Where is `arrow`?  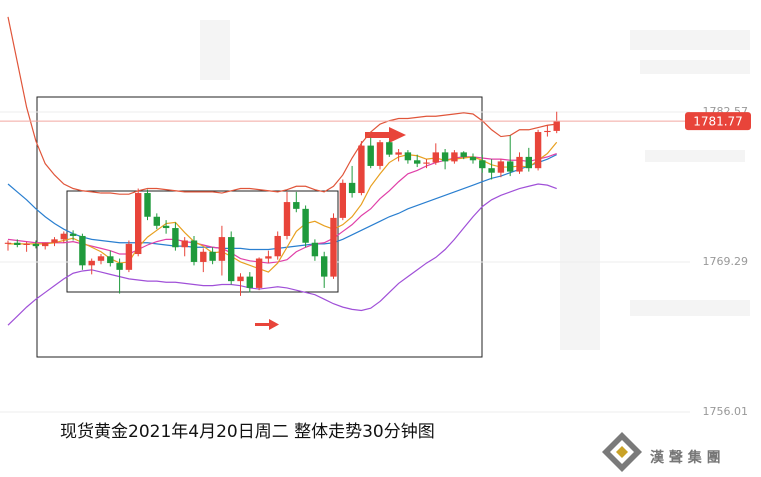
arrow is located at coordinates (330, 228).